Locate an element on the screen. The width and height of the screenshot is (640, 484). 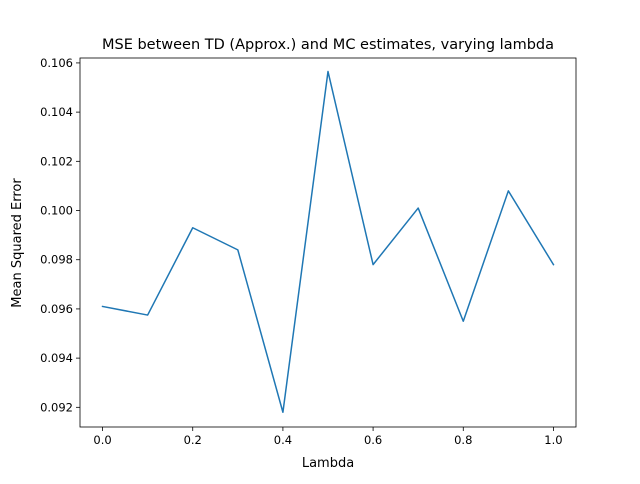
y-tick-label: 0.102 is located at coordinates (56, 161).